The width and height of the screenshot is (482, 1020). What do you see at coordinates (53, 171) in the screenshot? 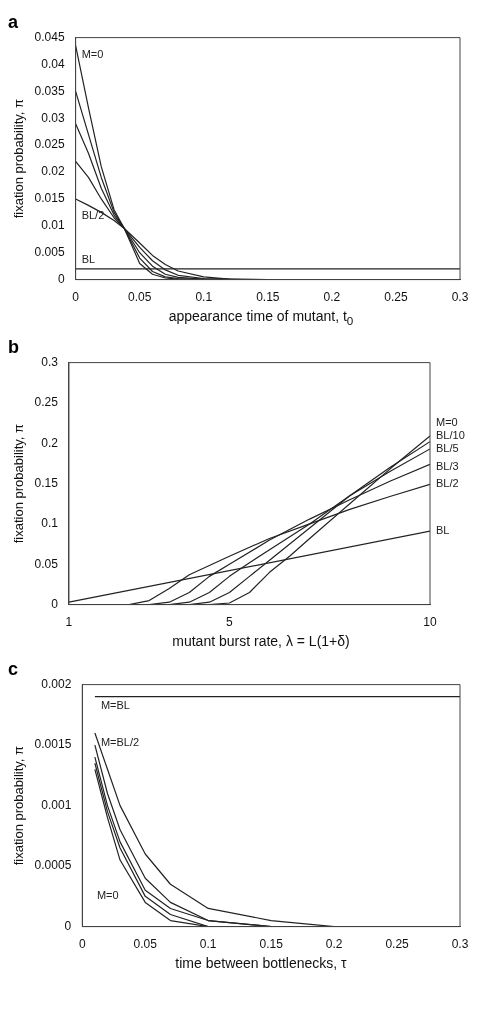
I see `y-tick-label: 0.02` at bounding box center [53, 171].